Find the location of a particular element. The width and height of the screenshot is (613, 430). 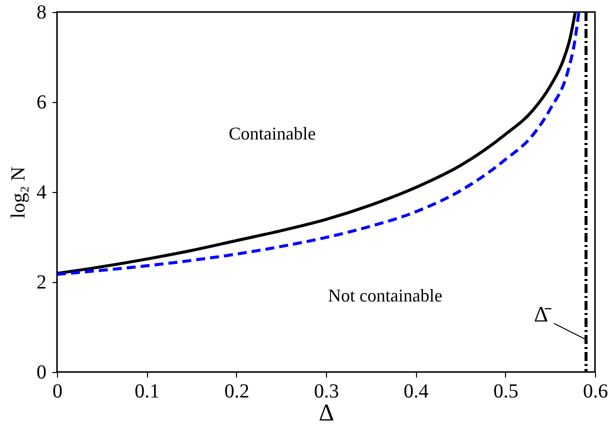

y-tick-label: 0 is located at coordinates (41, 373).